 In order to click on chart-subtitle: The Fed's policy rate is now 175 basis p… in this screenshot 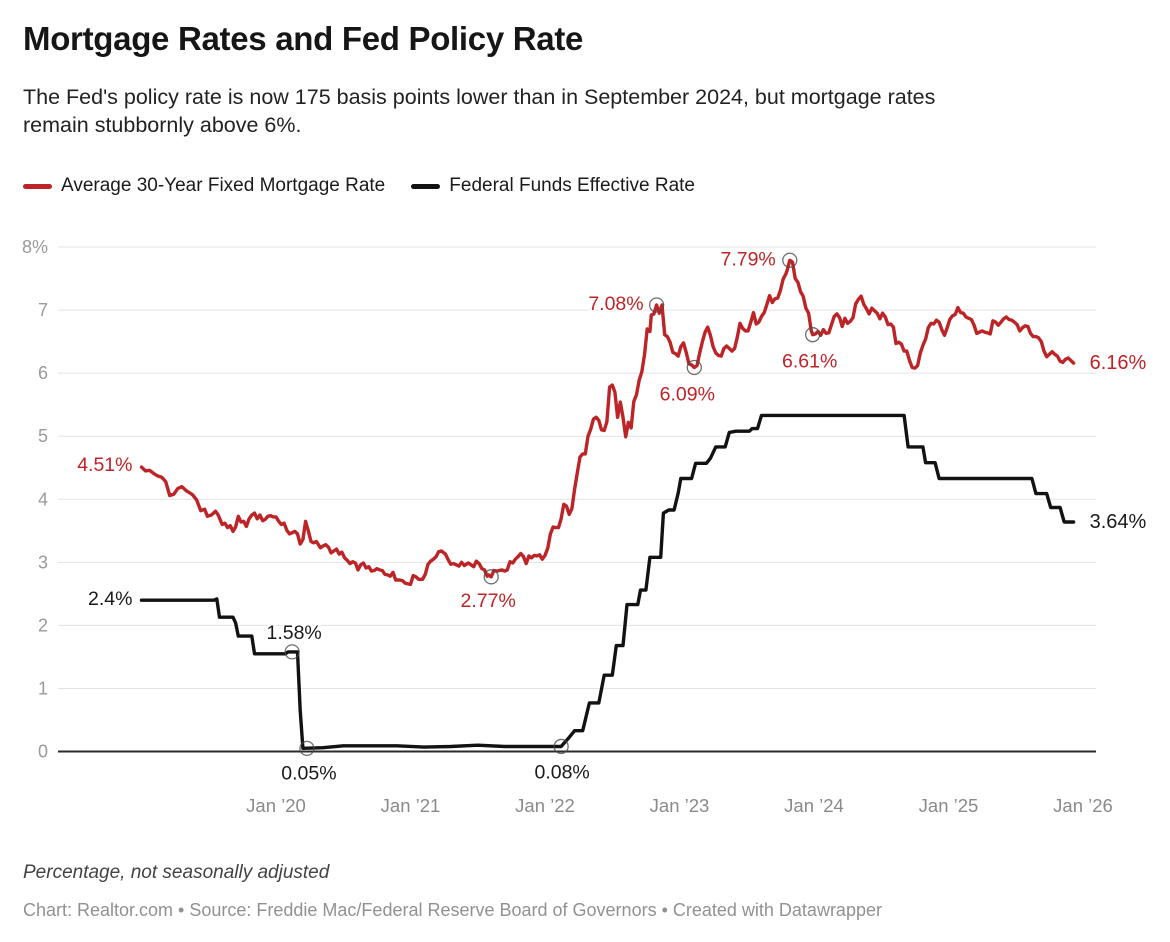, I will do `click(479, 112)`.